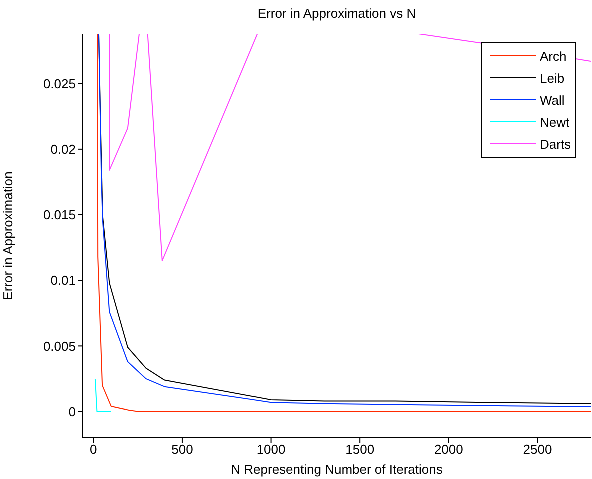 The image size is (592, 479). Describe the element at coordinates (555, 122) in the screenshot. I see `legend-label: Newt` at that location.